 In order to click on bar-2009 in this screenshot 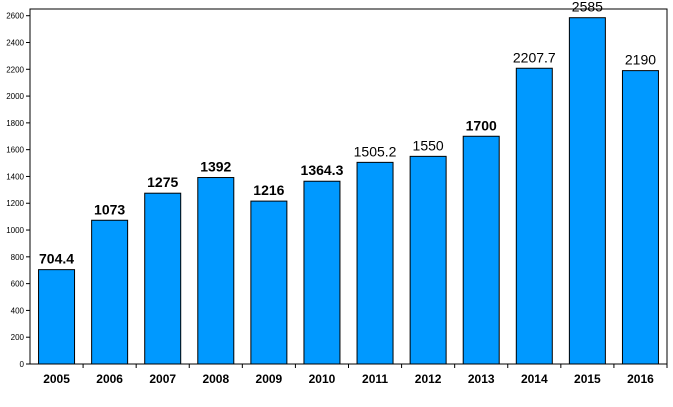, I will do `click(269, 282)`.